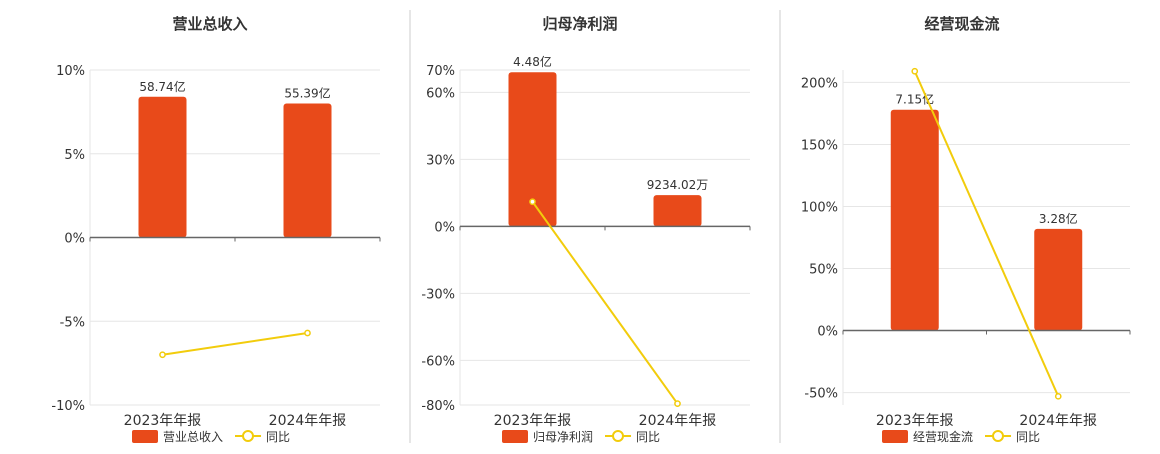 This screenshot has width=1160, height=454. I want to click on chart2-legend-line-marker, so click(618, 436).